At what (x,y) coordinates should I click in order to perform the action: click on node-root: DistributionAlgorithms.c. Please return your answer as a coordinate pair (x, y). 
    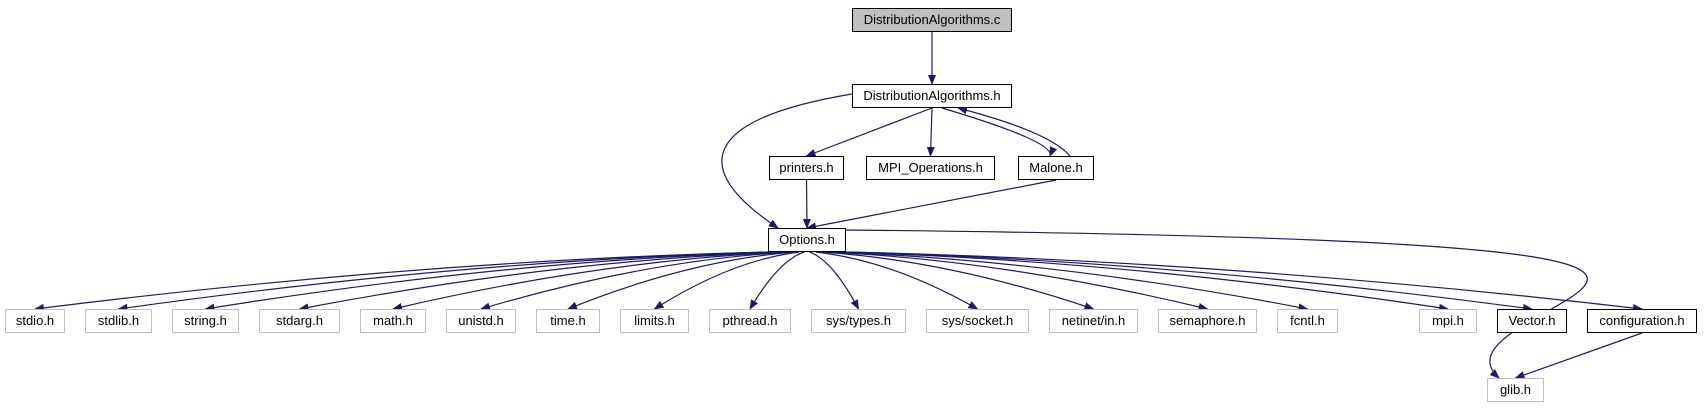
    Looking at the image, I should click on (932, 20).